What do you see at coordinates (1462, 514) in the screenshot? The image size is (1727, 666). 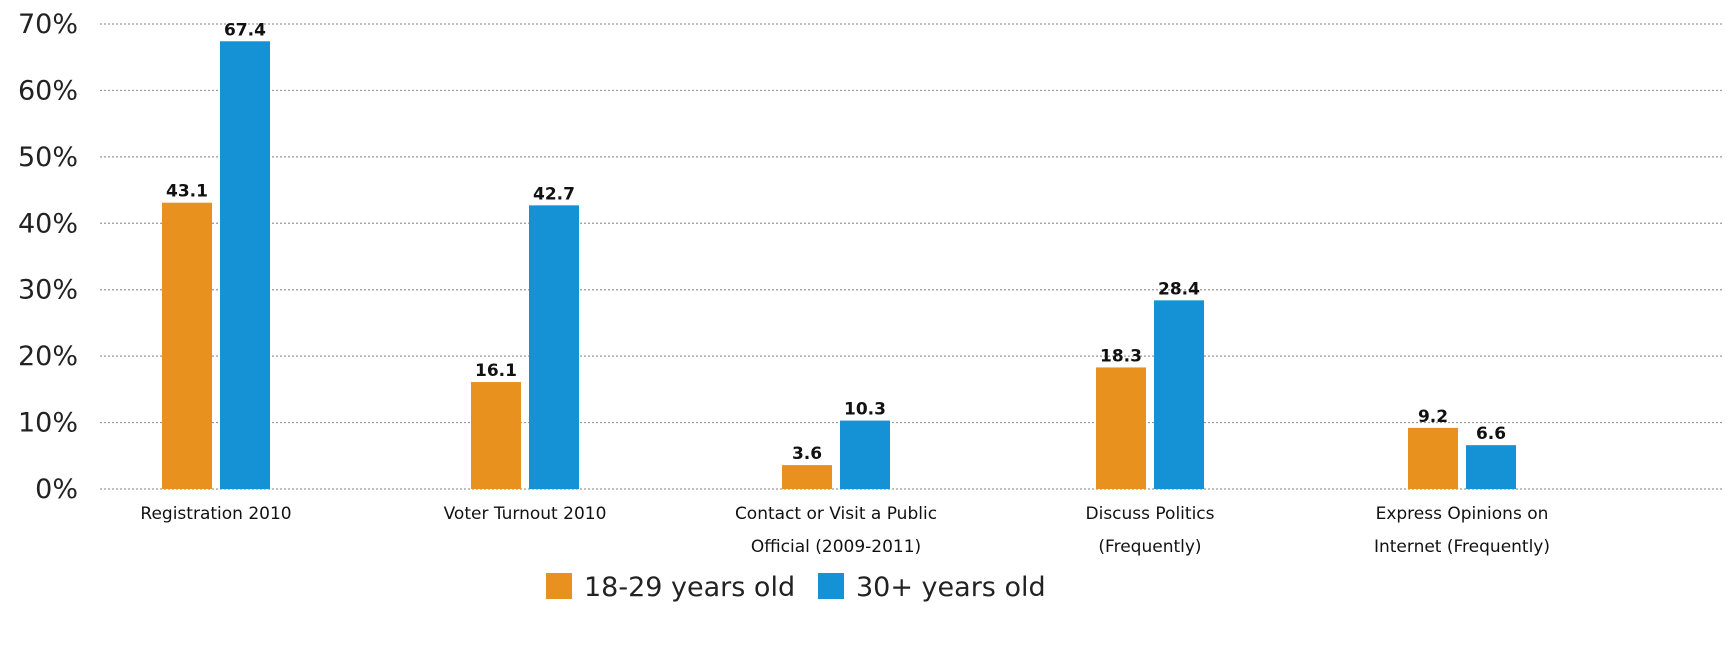 I see `x-tick-label-line: Express Opinions on` at bounding box center [1462, 514].